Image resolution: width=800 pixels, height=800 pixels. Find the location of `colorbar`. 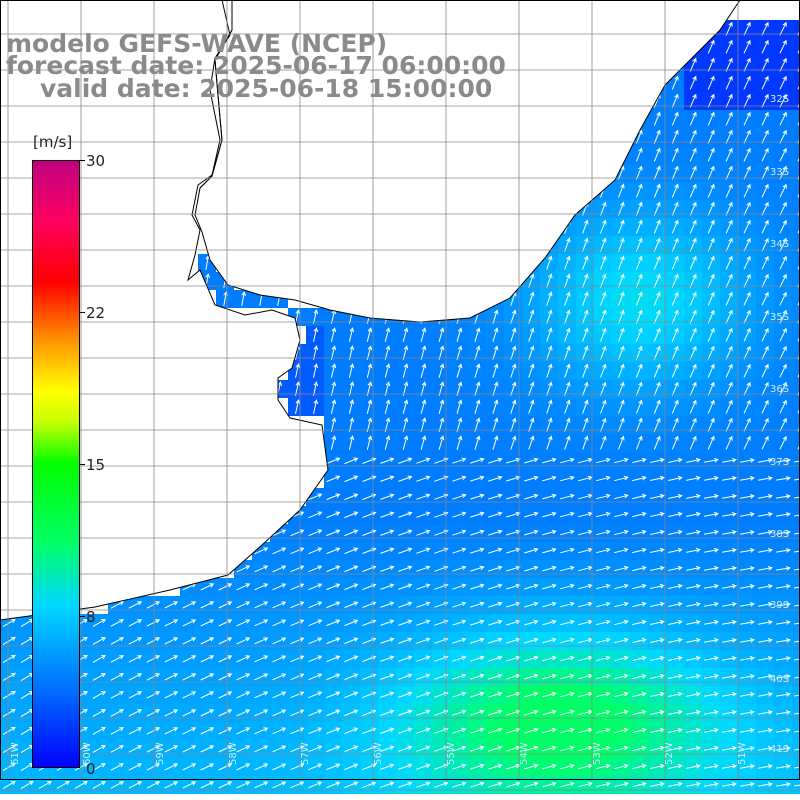

colorbar is located at coordinates (56, 464).